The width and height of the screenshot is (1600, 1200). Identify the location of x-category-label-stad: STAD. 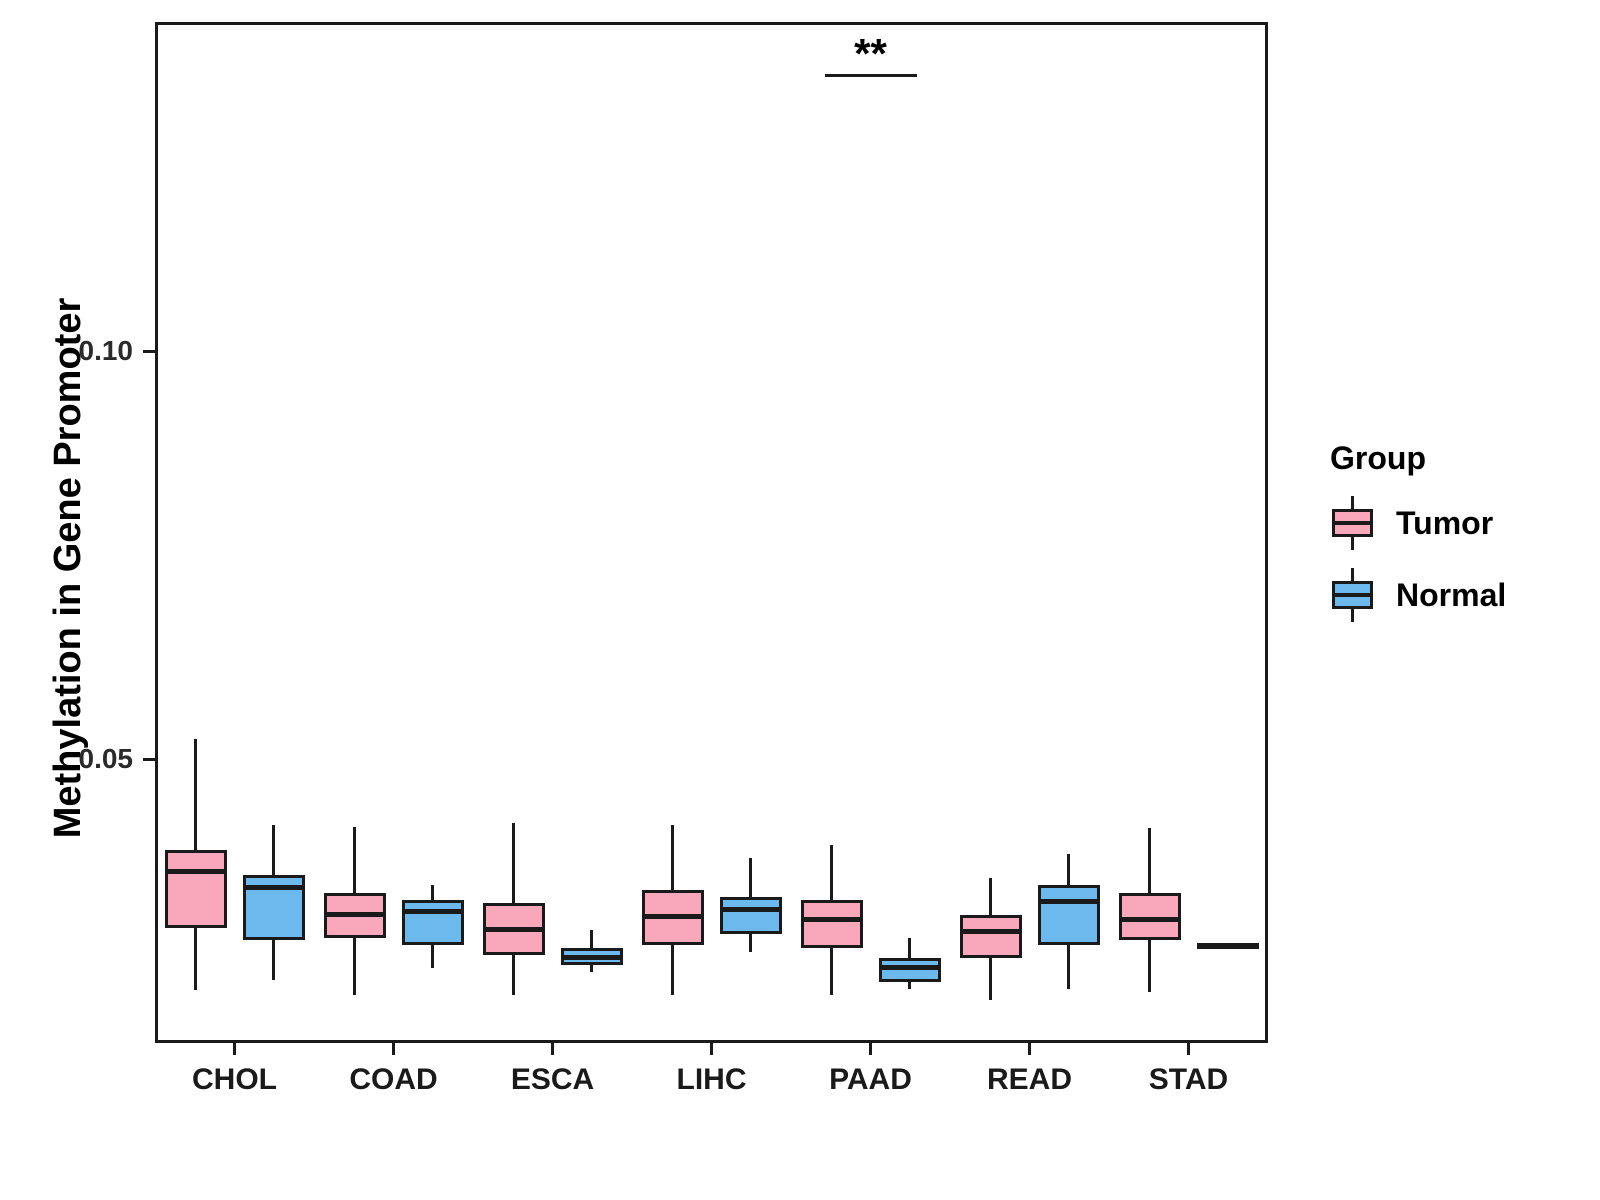
(1188, 1079).